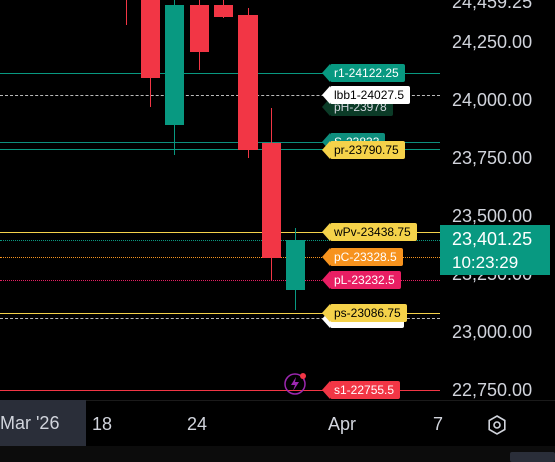  I want to click on time-axis-label: 24, so click(197, 424).